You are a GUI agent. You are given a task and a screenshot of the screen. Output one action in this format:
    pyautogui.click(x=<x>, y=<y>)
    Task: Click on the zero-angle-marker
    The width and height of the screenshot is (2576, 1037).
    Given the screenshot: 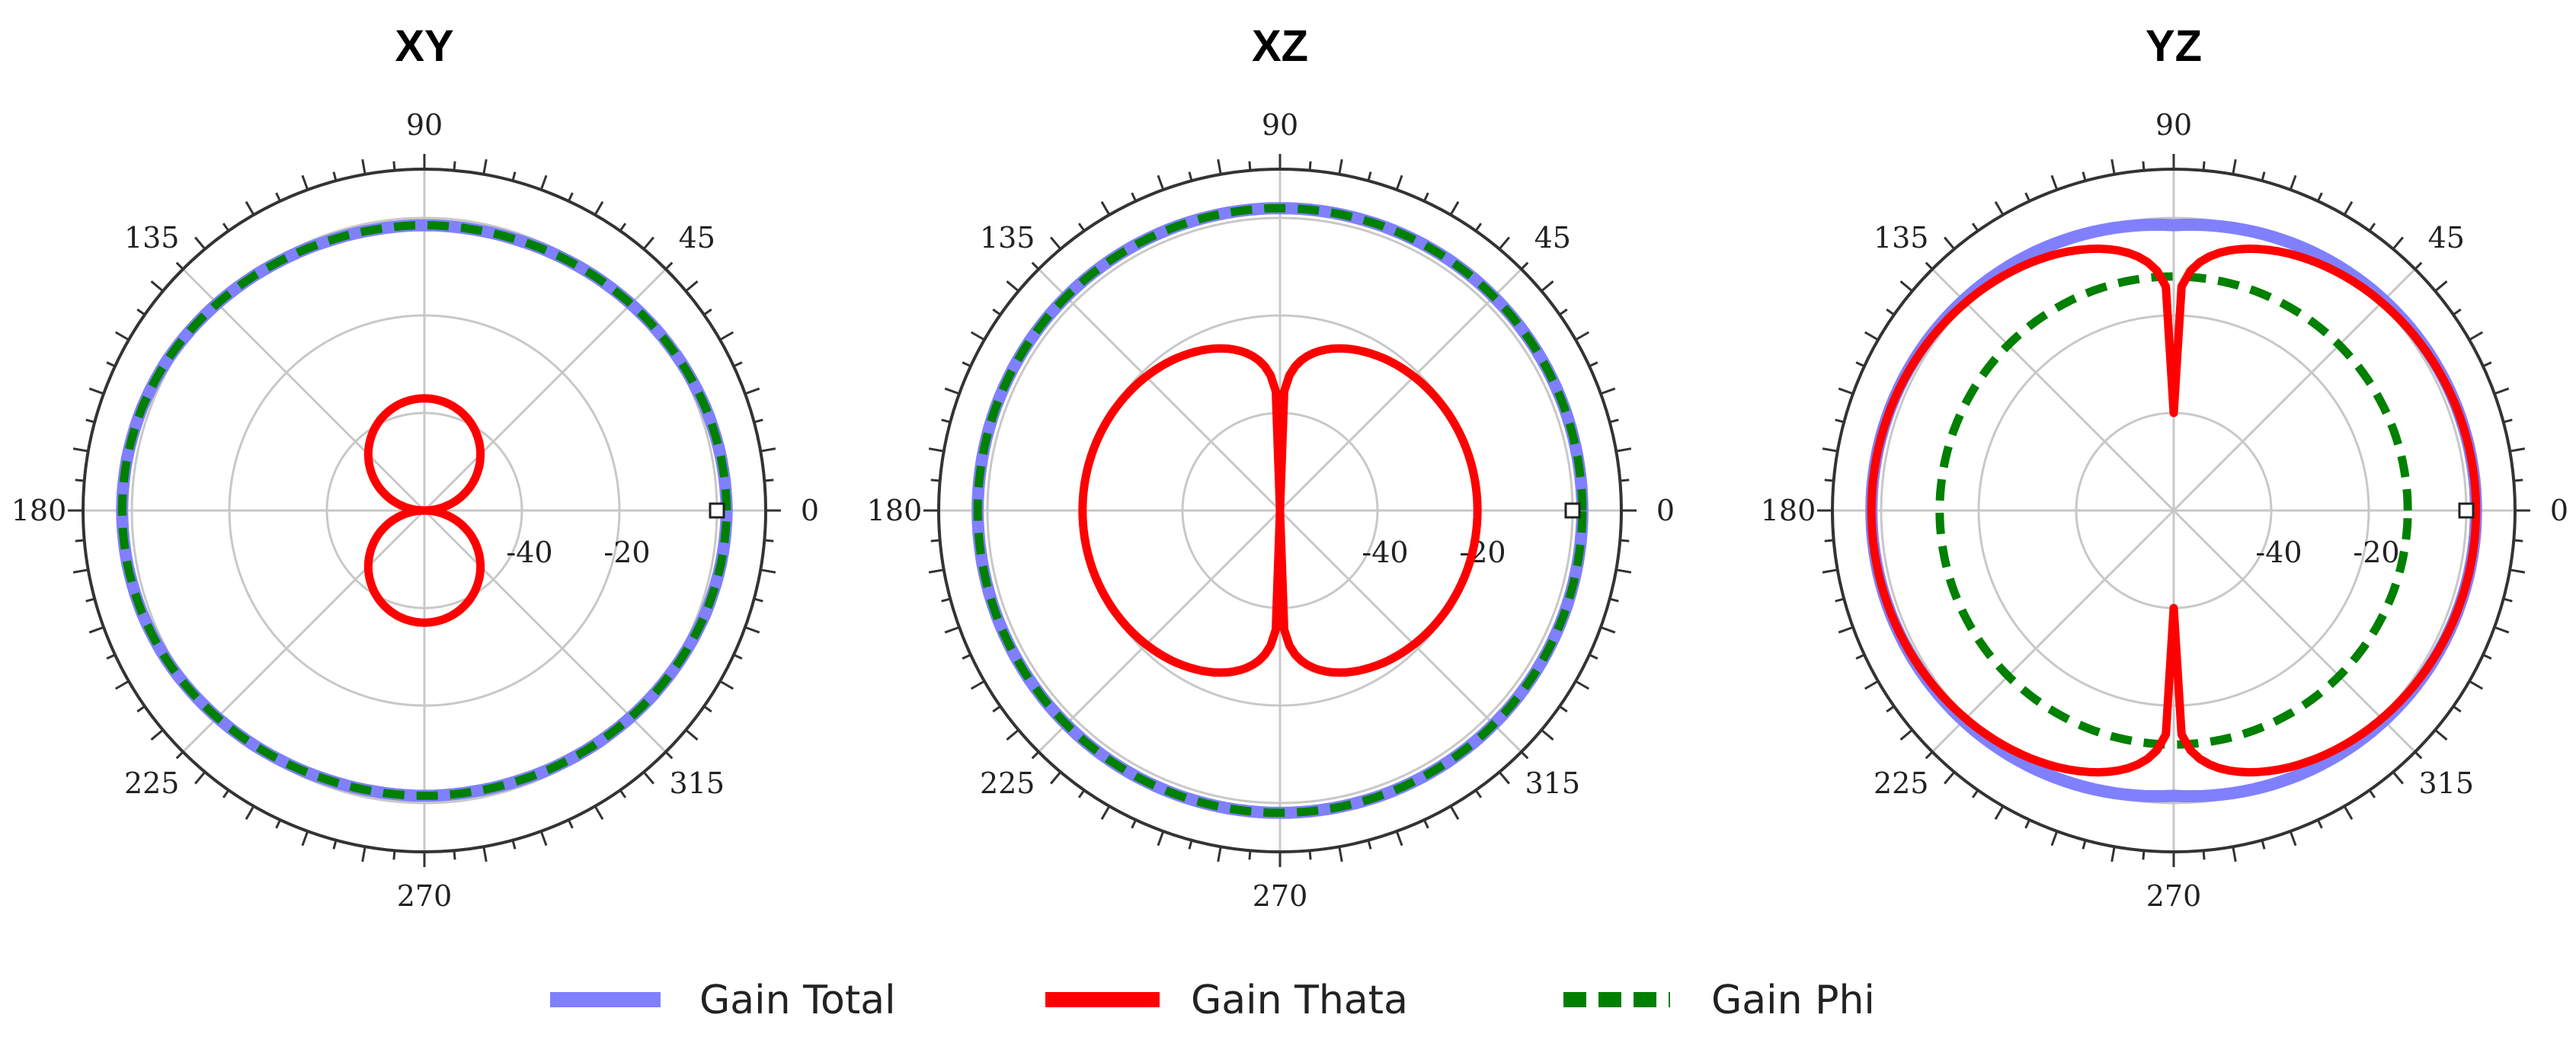 What is the action you would take?
    pyautogui.click(x=1572, y=510)
    